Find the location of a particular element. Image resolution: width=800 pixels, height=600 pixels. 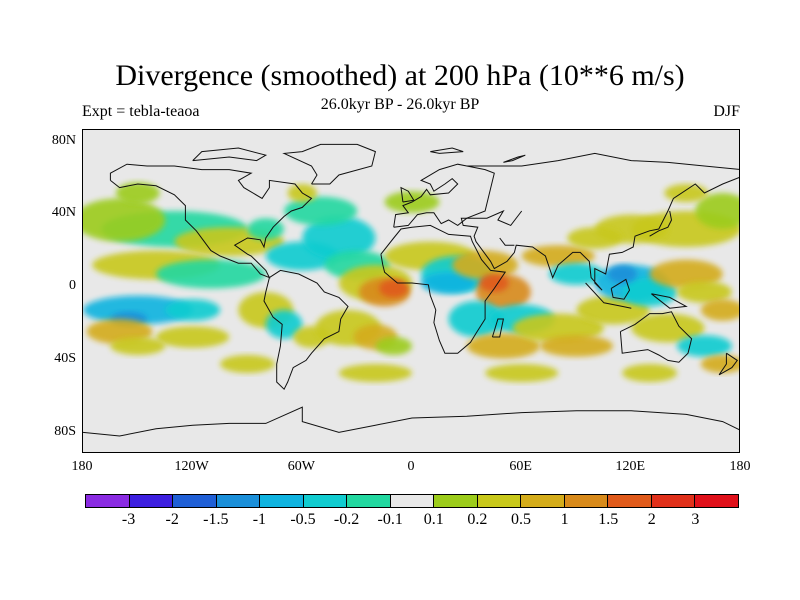

x-tick-label: 60W is located at coordinates (301, 466).